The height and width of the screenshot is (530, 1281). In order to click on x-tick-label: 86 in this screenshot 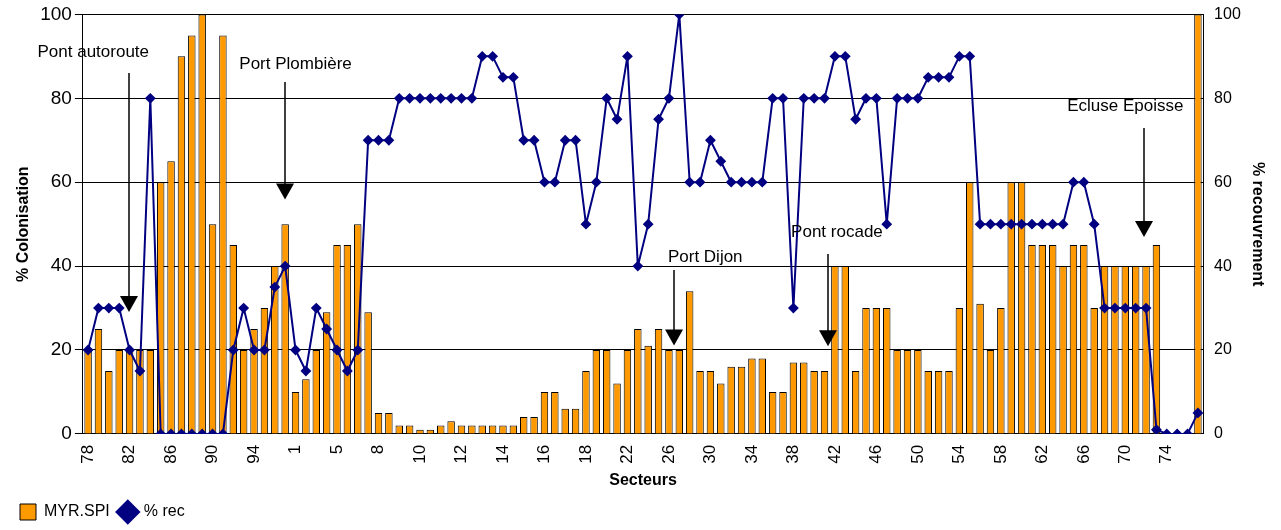, I will do `click(170, 454)`.